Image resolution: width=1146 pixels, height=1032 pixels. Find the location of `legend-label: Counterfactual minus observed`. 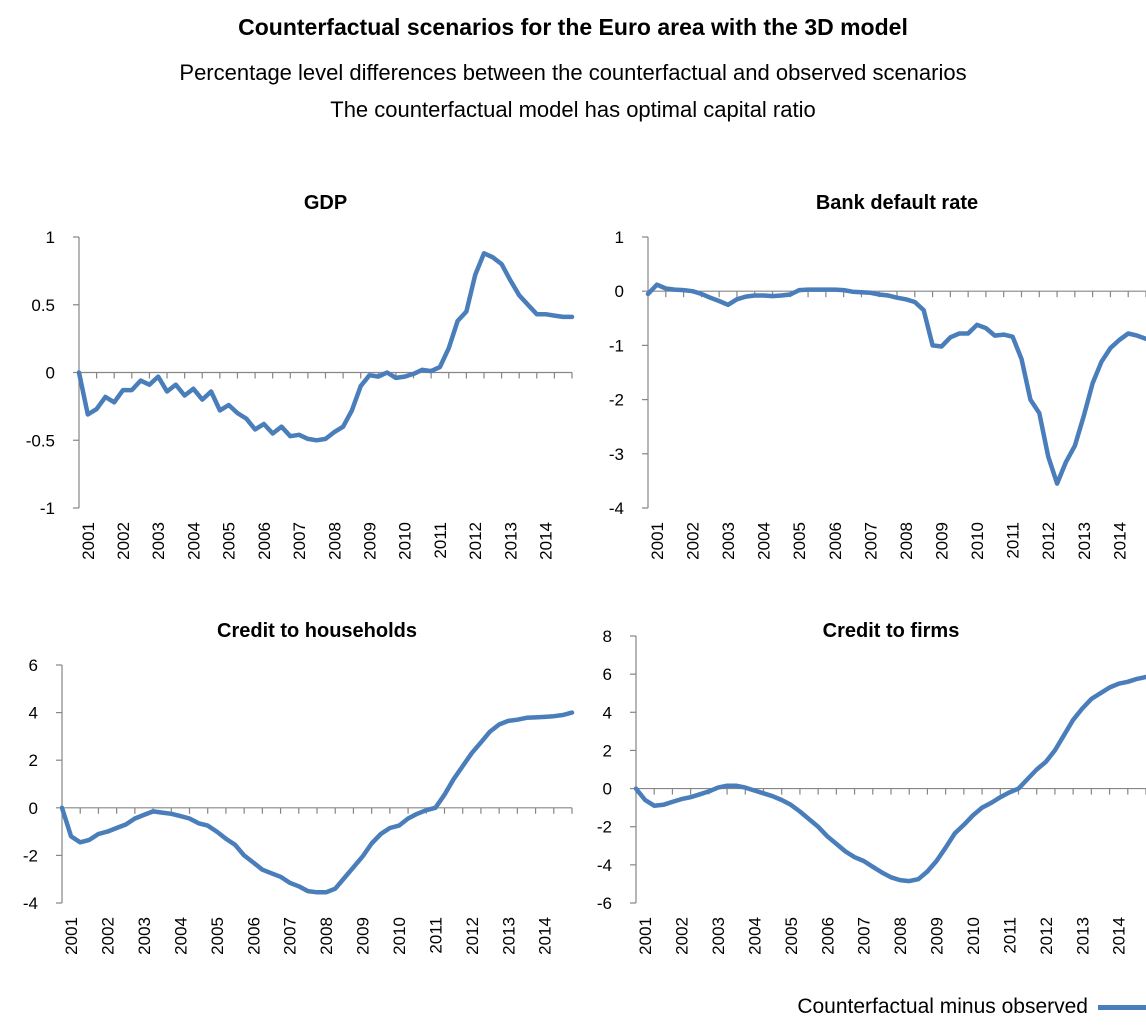

legend-label: Counterfactual minus observed is located at coordinates (942, 1006).